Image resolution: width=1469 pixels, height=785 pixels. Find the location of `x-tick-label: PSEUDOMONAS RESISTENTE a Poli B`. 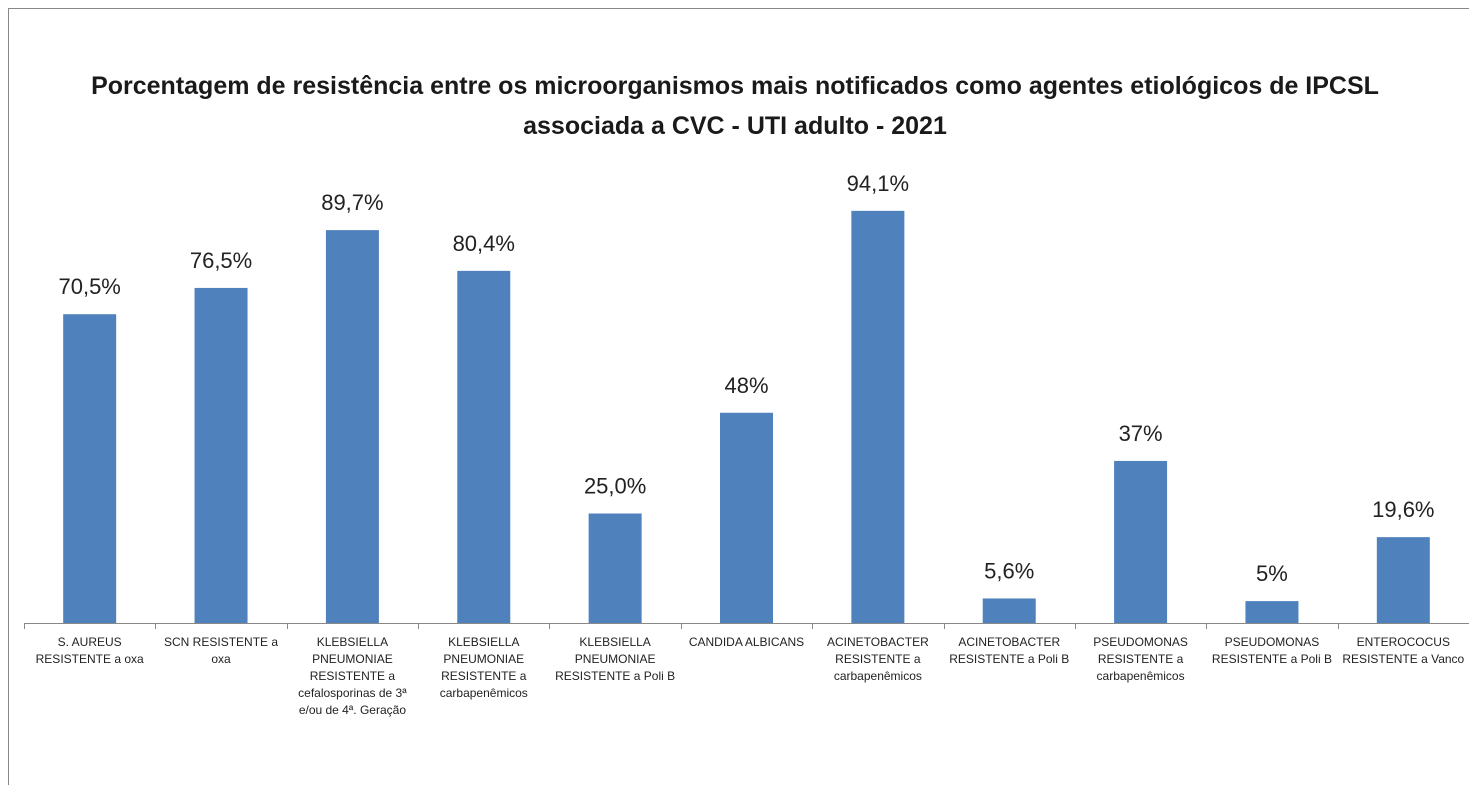

x-tick-label: PSEUDOMONAS RESISTENTE a Poli B is located at coordinates (1271, 650).